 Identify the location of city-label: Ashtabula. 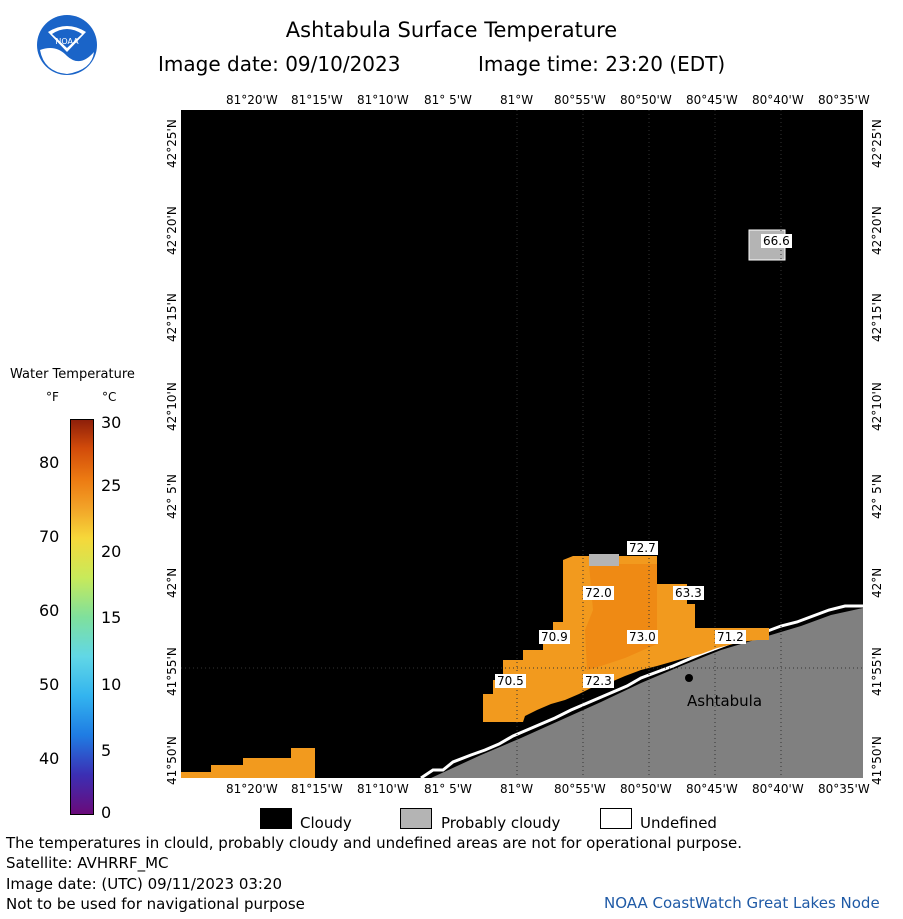
(725, 701).